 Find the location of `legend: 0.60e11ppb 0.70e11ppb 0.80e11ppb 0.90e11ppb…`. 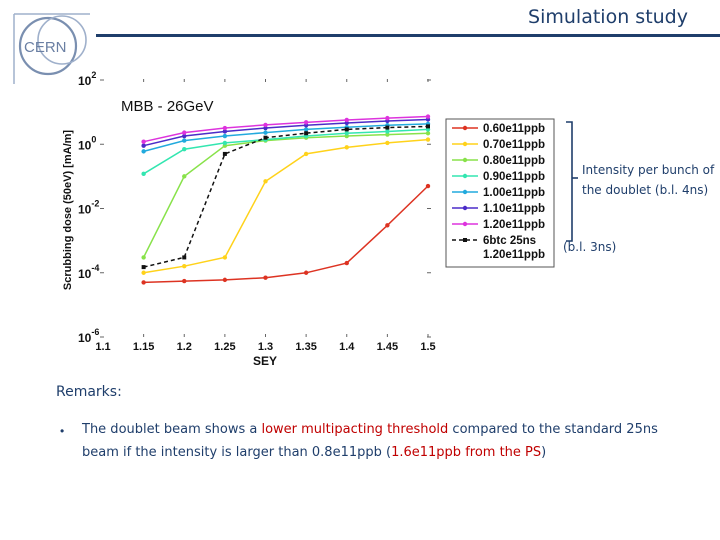

legend: 0.60e11ppb 0.70e11ppb 0.80e11ppb 0.90e11ppb… is located at coordinates (500, 193).